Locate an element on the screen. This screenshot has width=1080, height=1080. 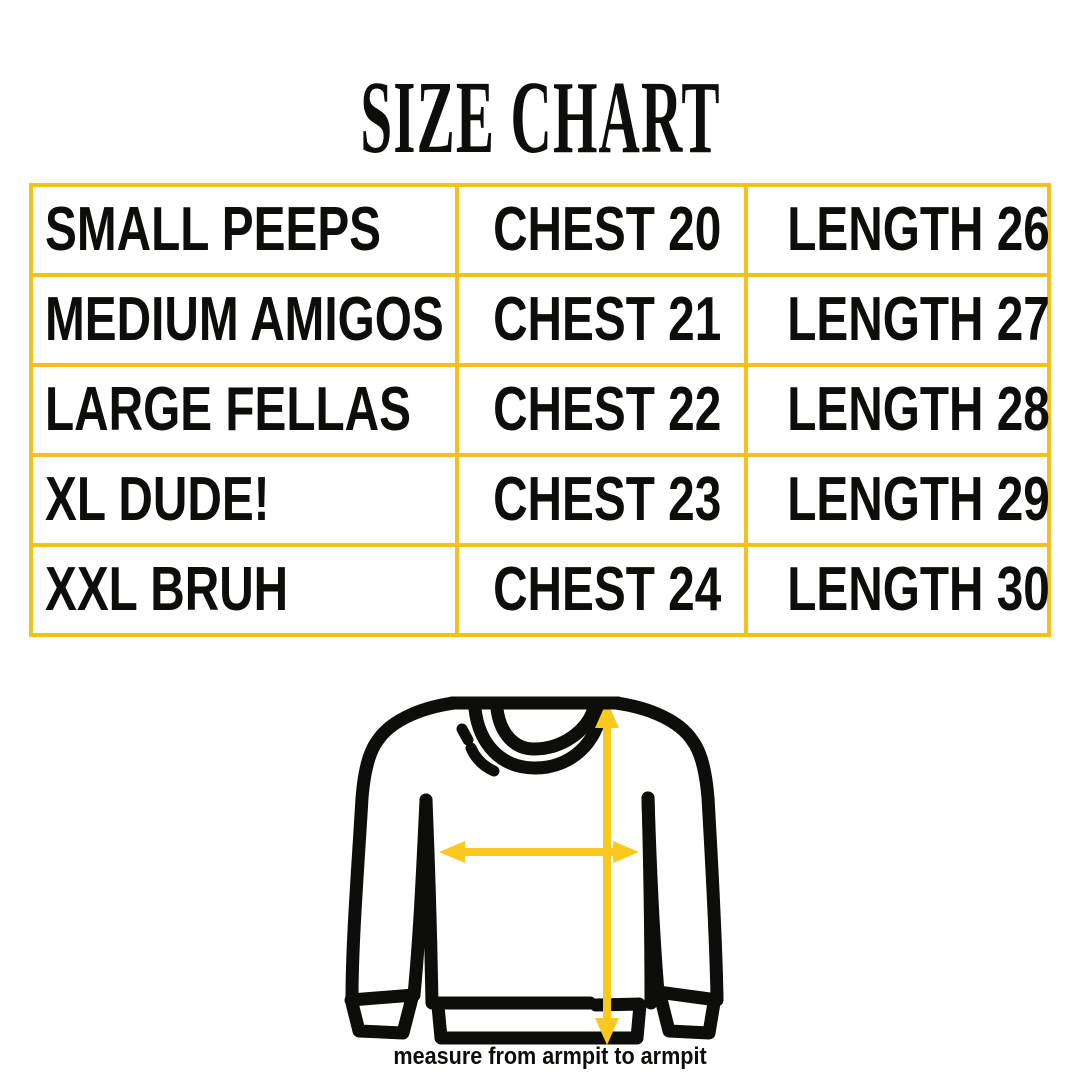
chest-value: CHEST 24 is located at coordinates (606, 589).